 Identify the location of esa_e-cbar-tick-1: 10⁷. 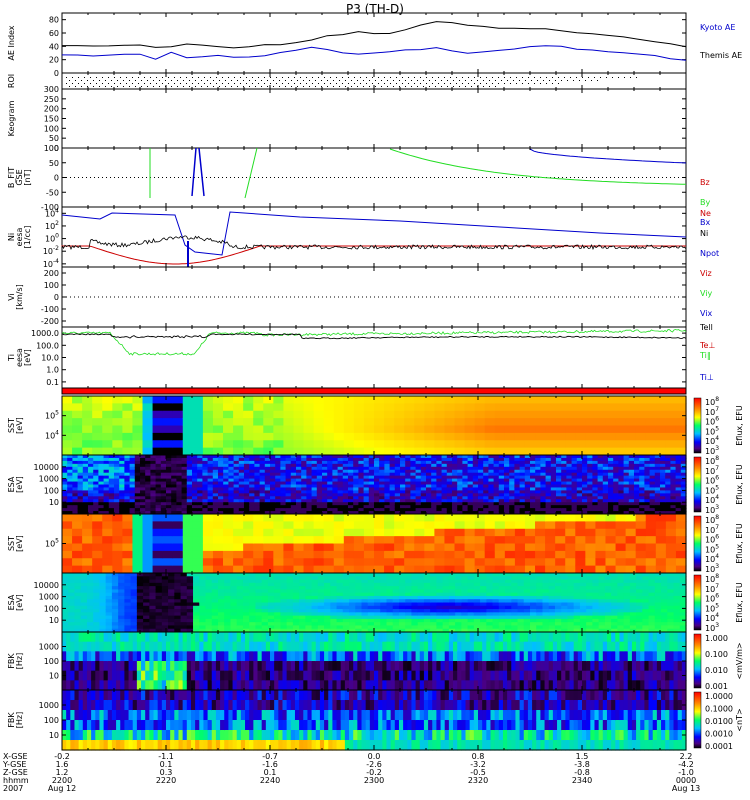
(712, 470).